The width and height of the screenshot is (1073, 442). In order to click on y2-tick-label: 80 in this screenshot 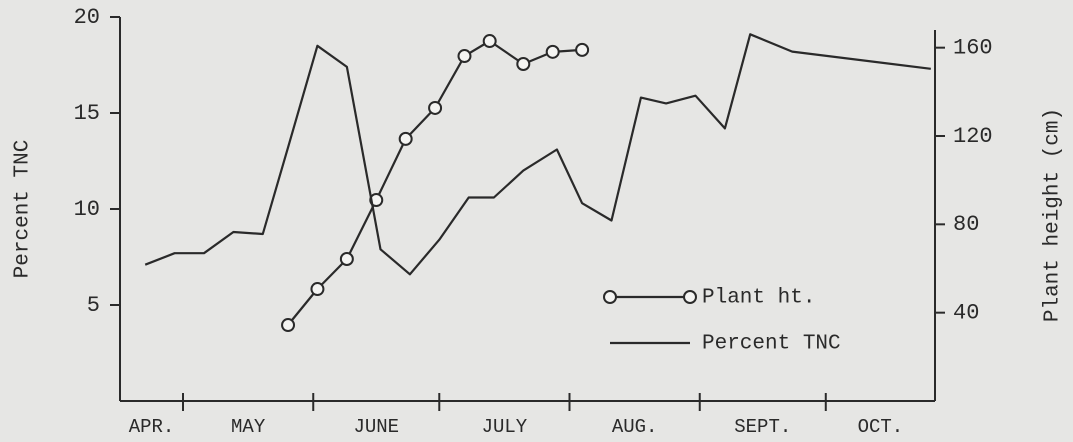, I will do `click(966, 224)`.